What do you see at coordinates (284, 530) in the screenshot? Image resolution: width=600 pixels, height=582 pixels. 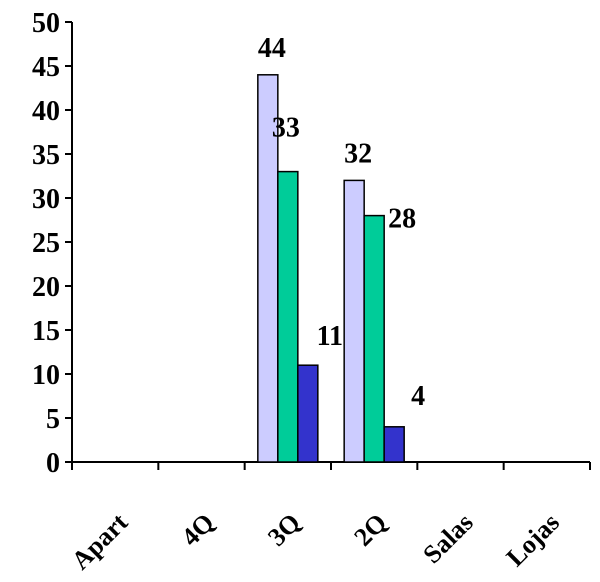 I see `x-category-label: 3Q` at bounding box center [284, 530].